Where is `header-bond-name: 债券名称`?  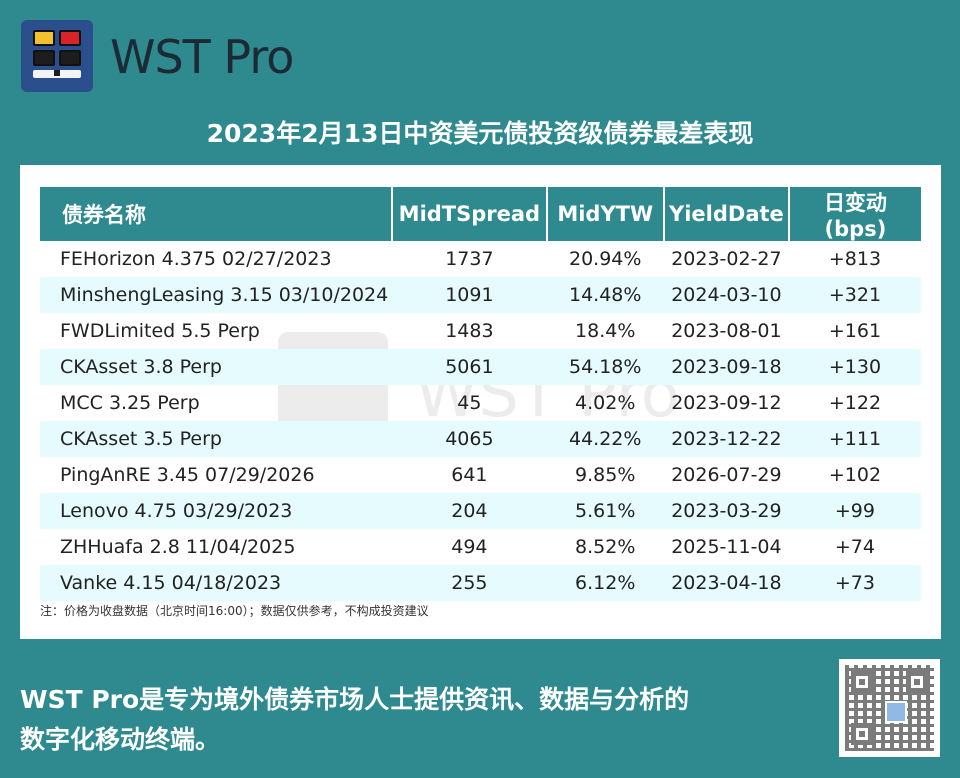
header-bond-name: 债券名称 is located at coordinates (217, 214).